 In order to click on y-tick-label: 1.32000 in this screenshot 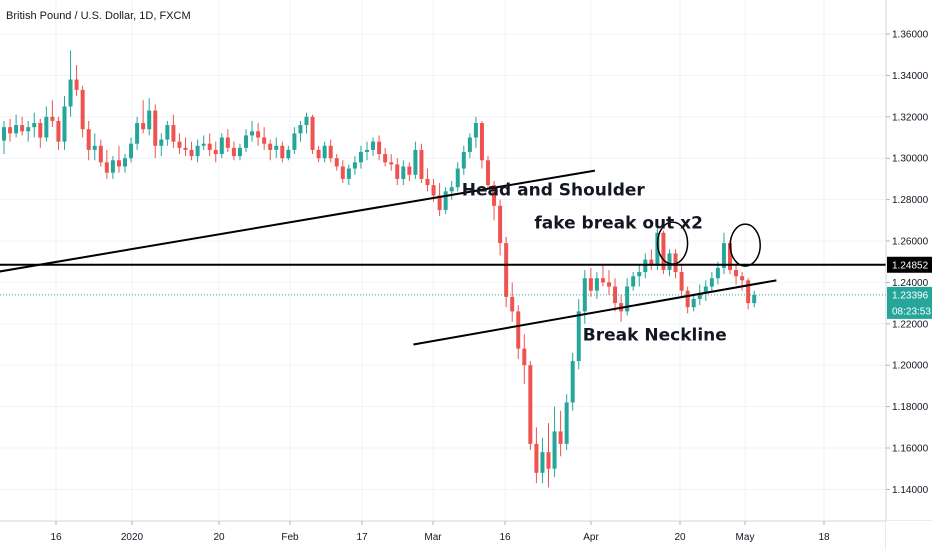, I will do `click(910, 117)`.